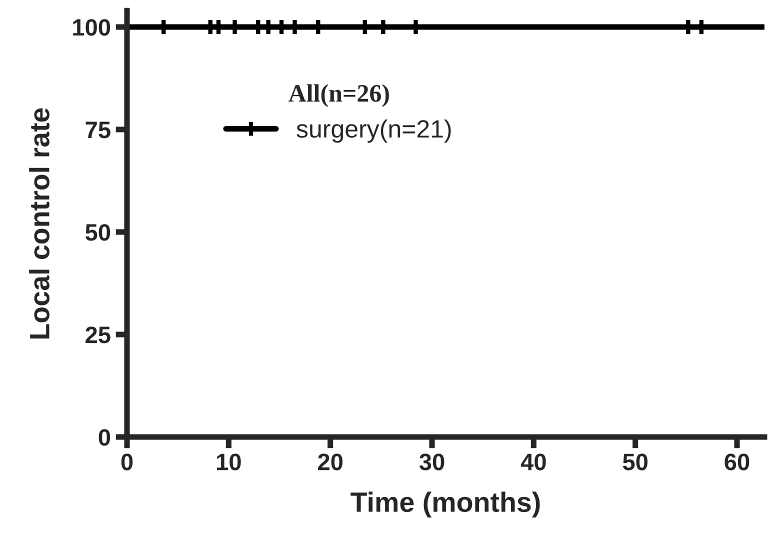 The height and width of the screenshot is (547, 769). I want to click on x-tick-label: 0, so click(127, 462).